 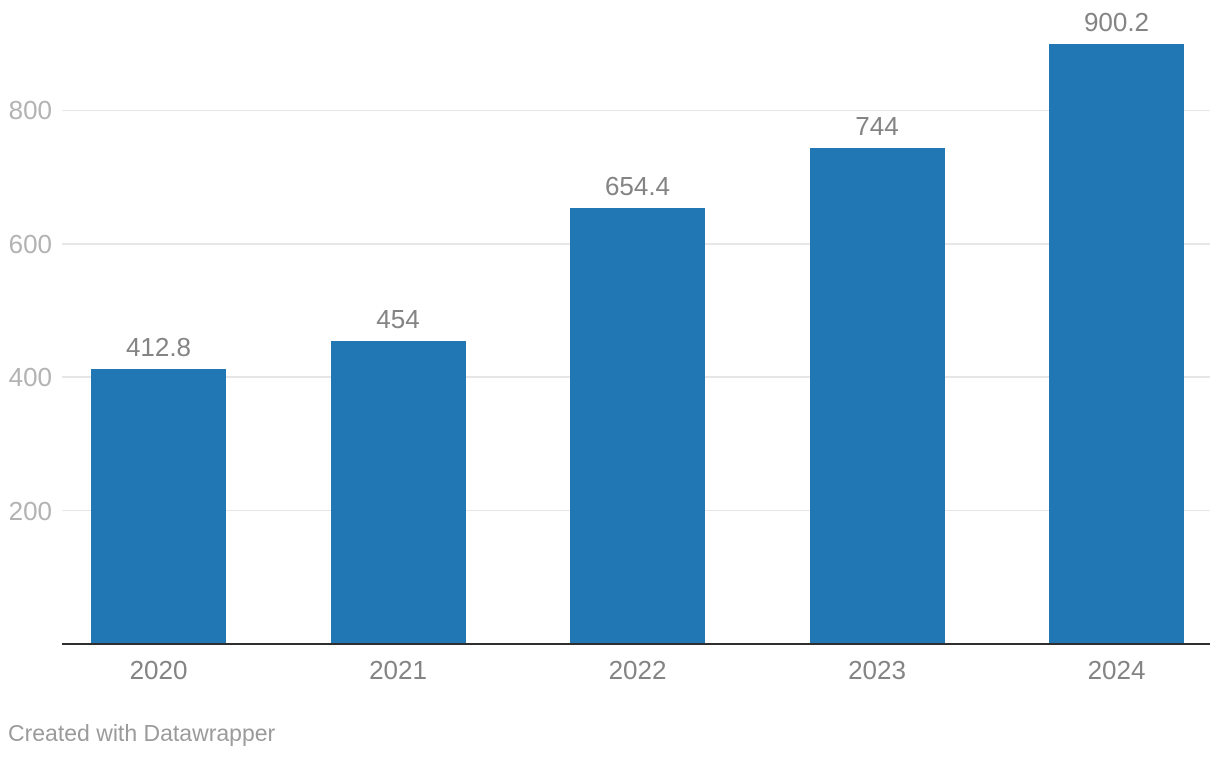 What do you see at coordinates (30, 110) in the screenshot?
I see `y-axis-tick-label: 800` at bounding box center [30, 110].